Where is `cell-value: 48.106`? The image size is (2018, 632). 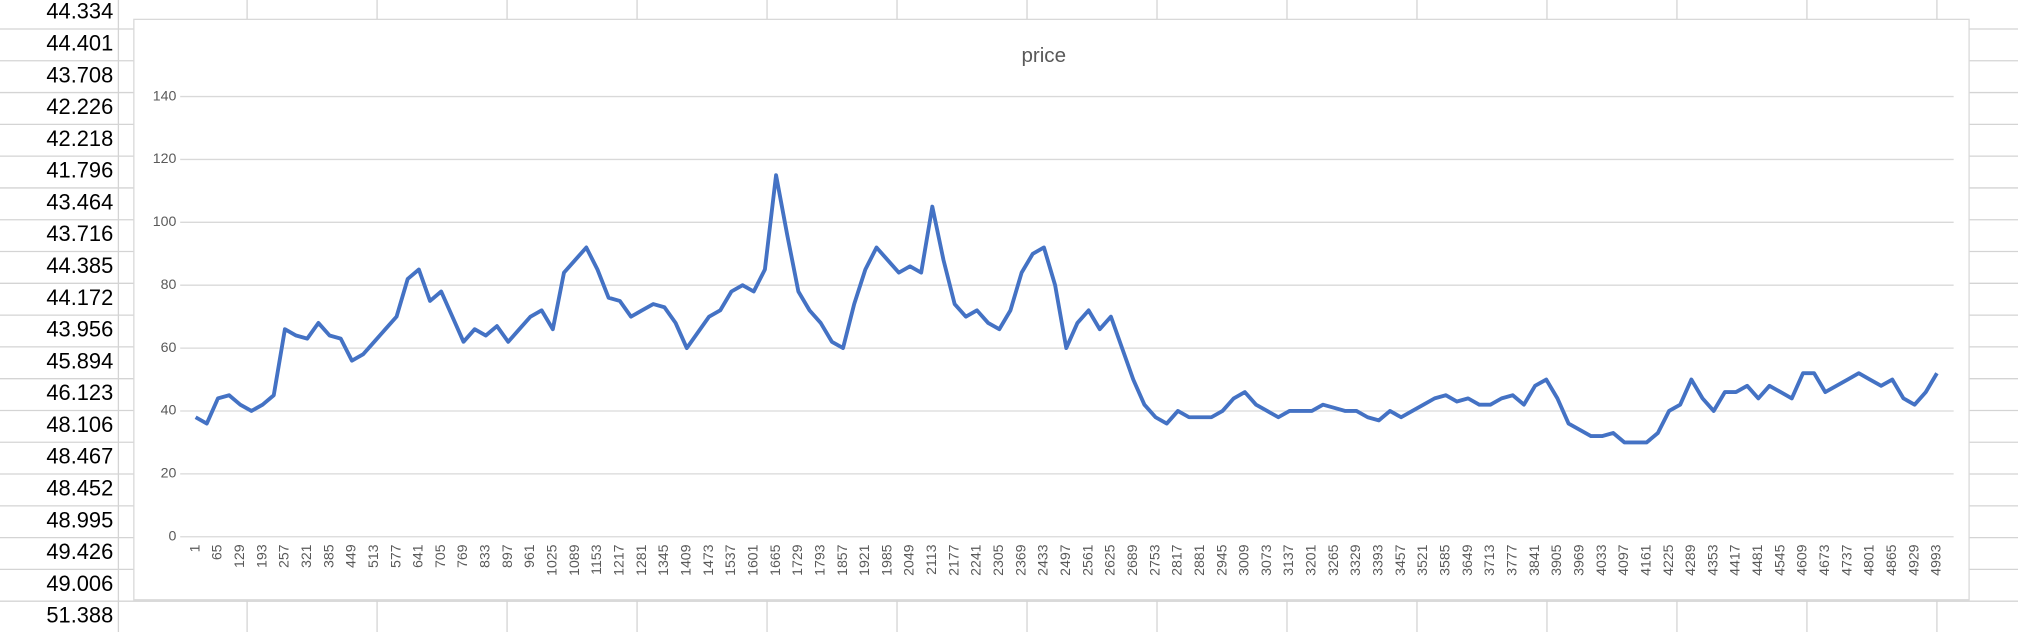 cell-value: 48.106 is located at coordinates (79, 424).